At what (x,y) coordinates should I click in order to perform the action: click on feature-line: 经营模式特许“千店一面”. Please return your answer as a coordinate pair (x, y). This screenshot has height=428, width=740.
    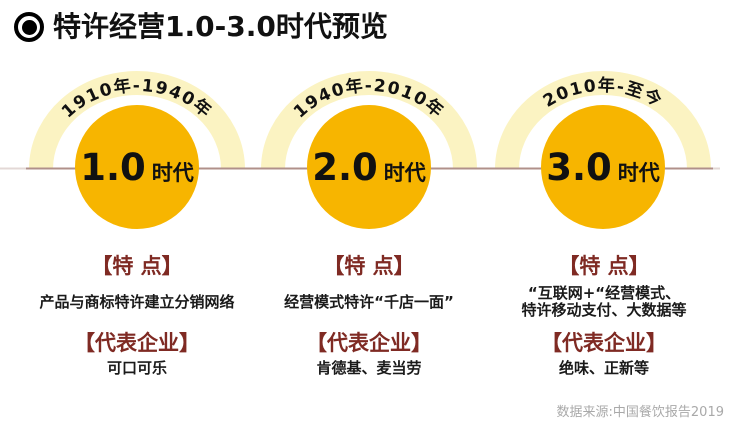
    Looking at the image, I should click on (369, 301).